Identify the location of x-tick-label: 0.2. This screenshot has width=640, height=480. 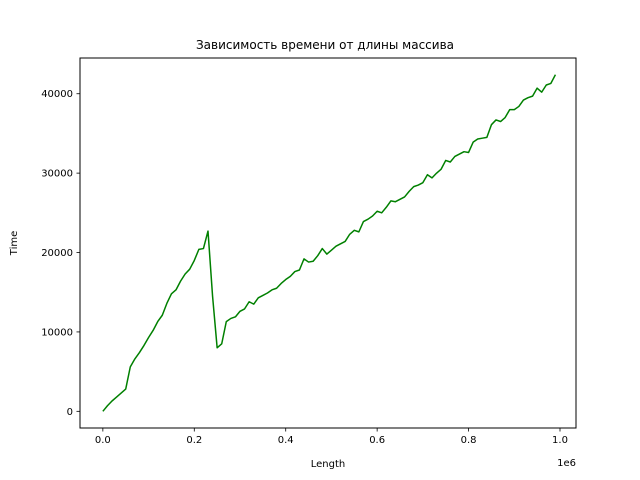
(194, 440).